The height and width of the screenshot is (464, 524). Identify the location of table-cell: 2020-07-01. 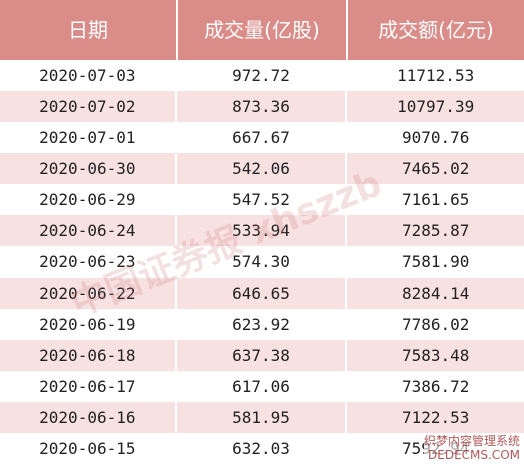
(87, 138).